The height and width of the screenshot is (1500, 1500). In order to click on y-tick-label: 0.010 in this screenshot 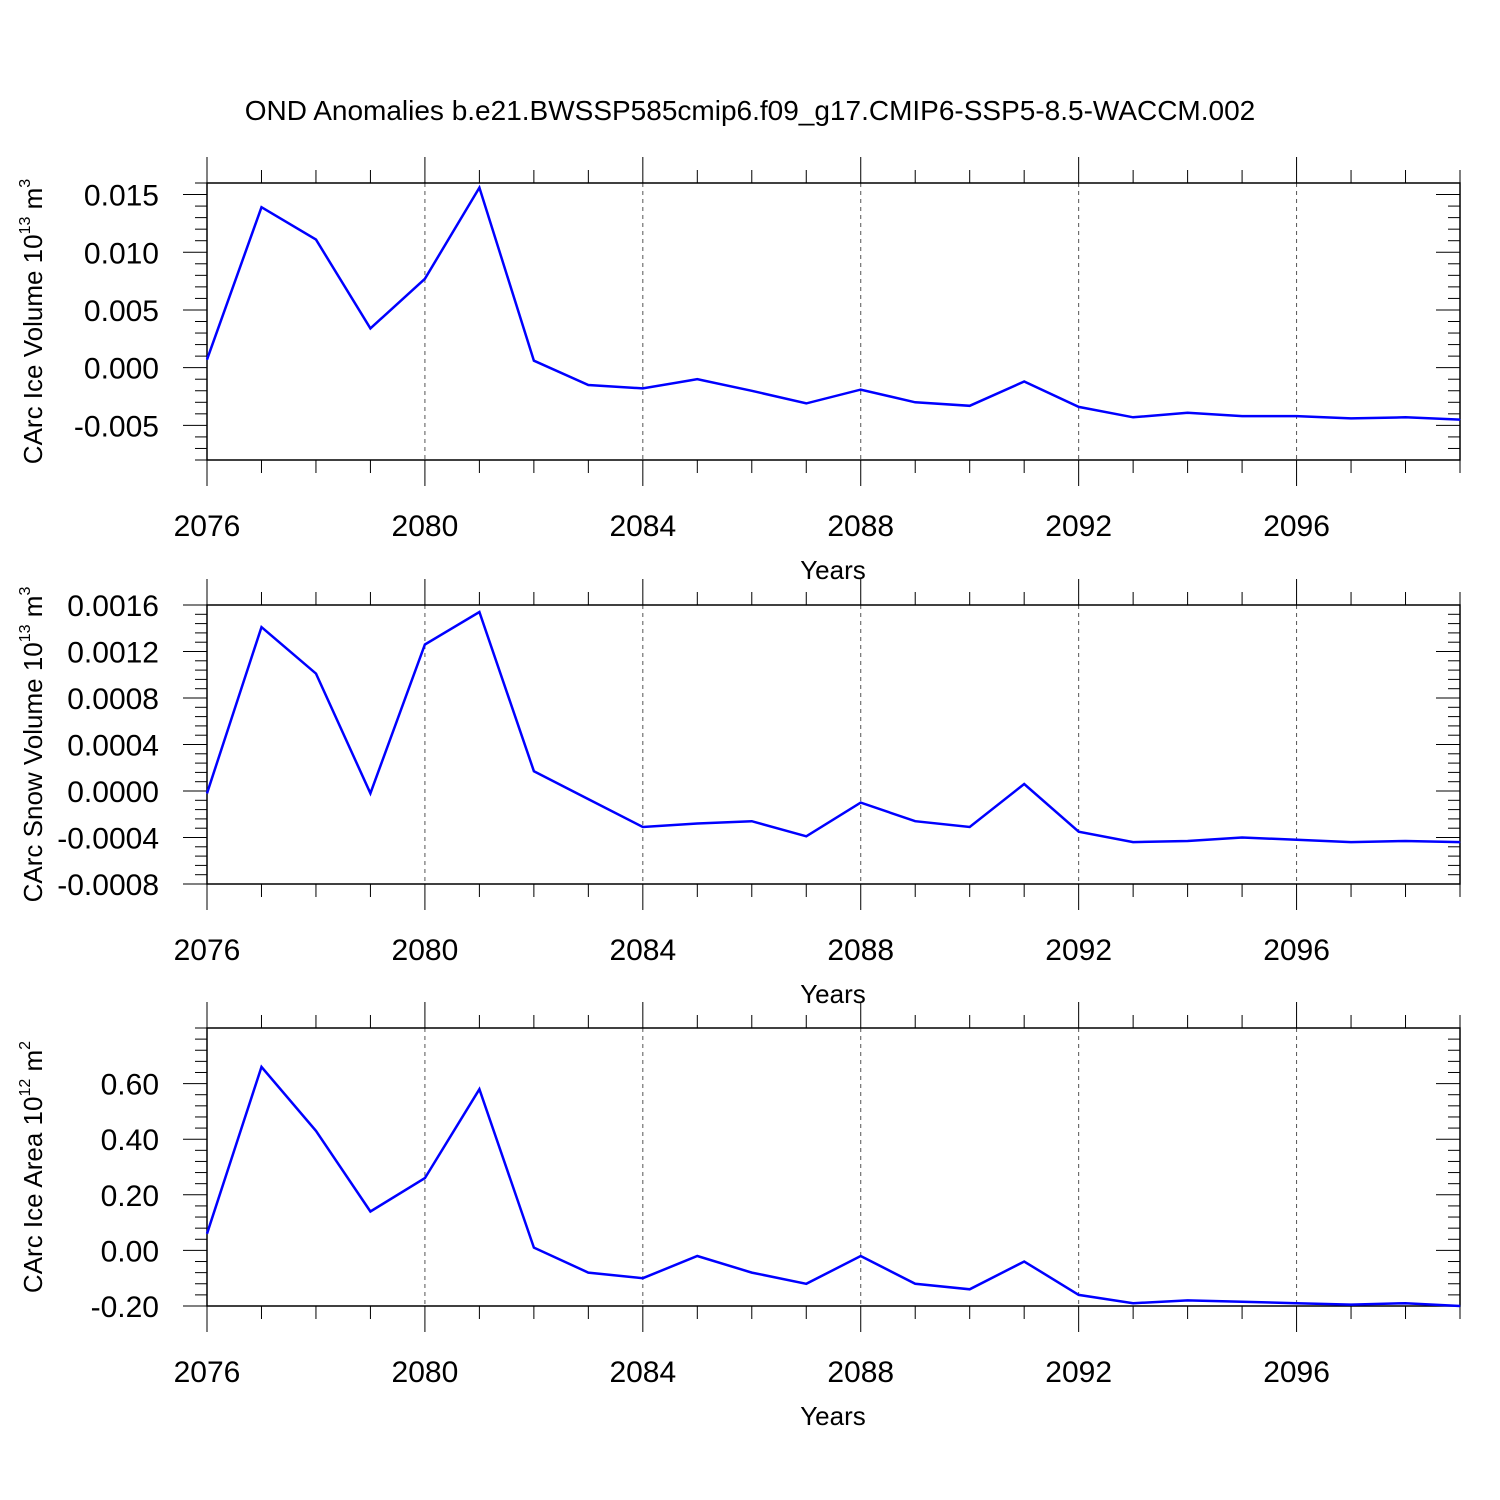, I will do `click(121, 253)`.